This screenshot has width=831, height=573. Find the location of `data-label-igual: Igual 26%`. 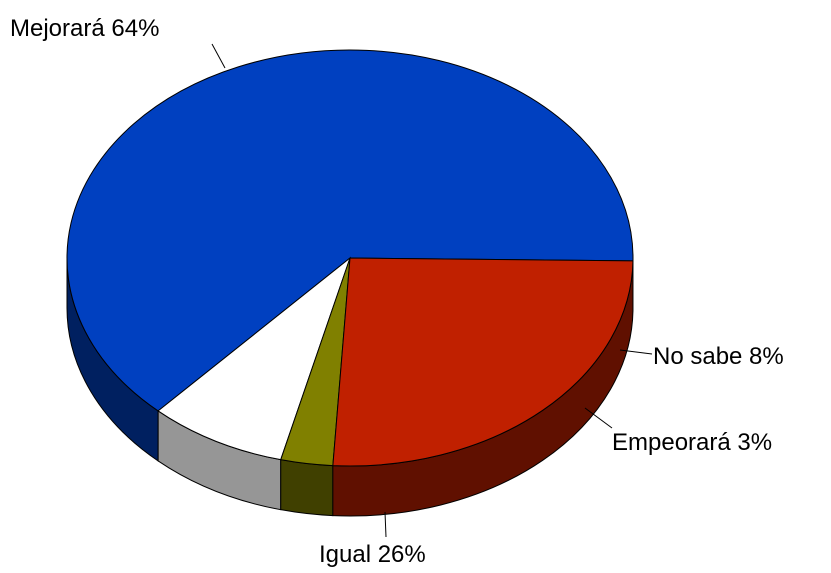

data-label-igual: Igual 26% is located at coordinates (372, 554).